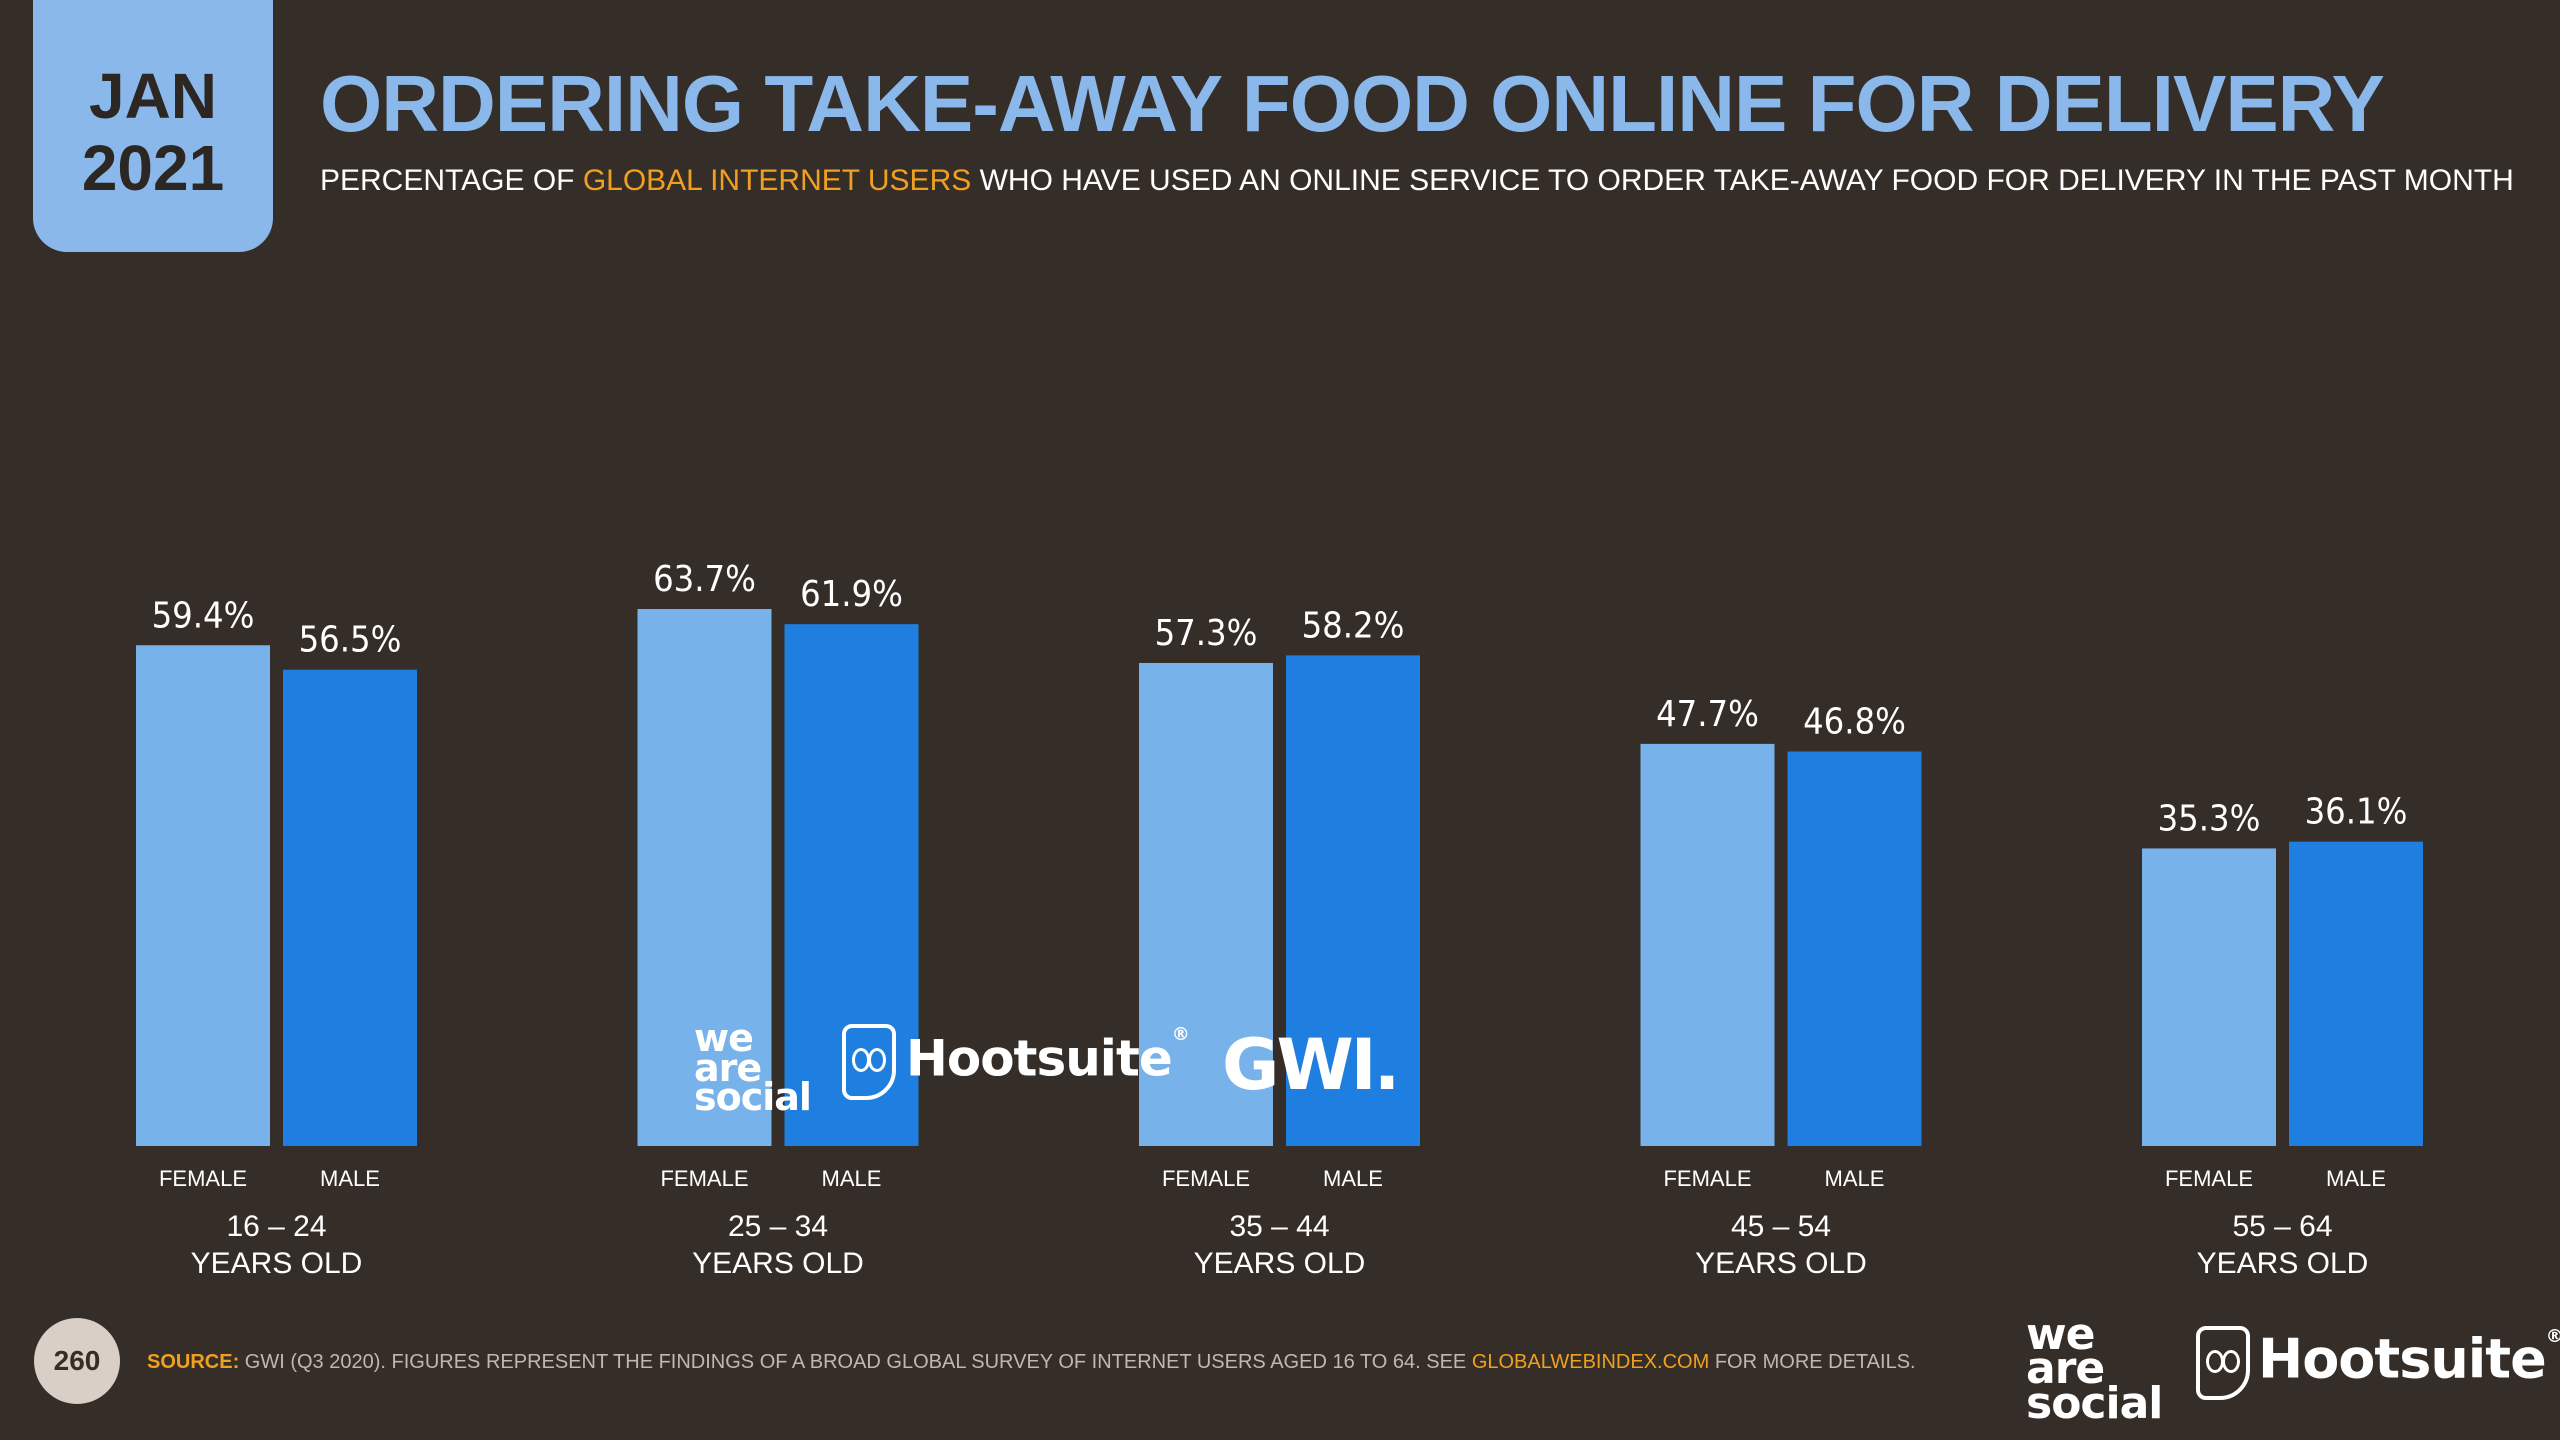 Image resolution: width=2560 pixels, height=1440 pixels. Describe the element at coordinates (1311, 1065) in the screenshot. I see `watermark-gwi-logo: GWI.` at that location.